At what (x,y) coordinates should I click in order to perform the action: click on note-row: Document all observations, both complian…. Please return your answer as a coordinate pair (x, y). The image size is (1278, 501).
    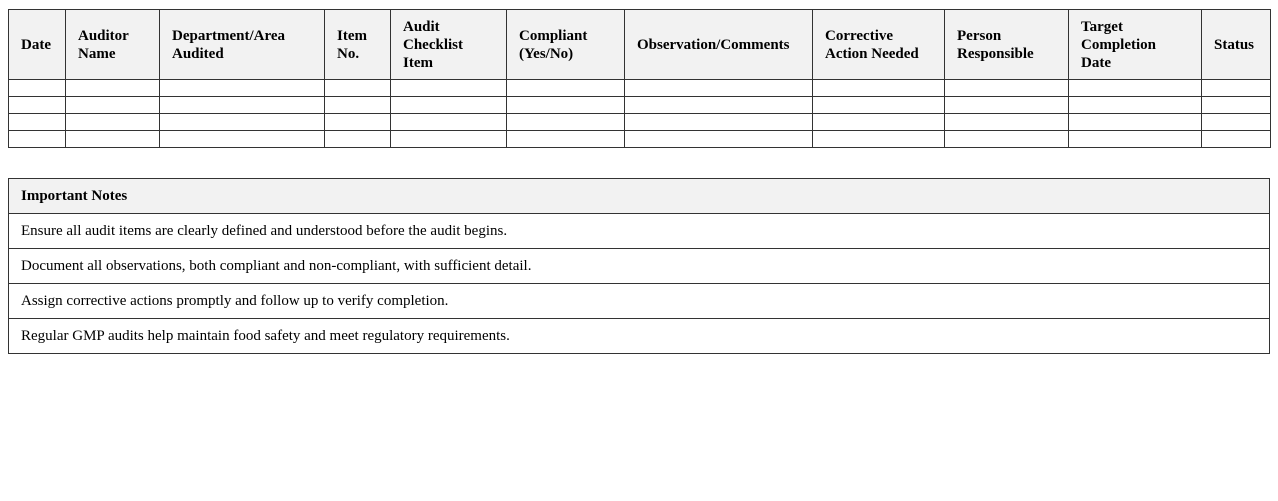
    Looking at the image, I should click on (639, 266).